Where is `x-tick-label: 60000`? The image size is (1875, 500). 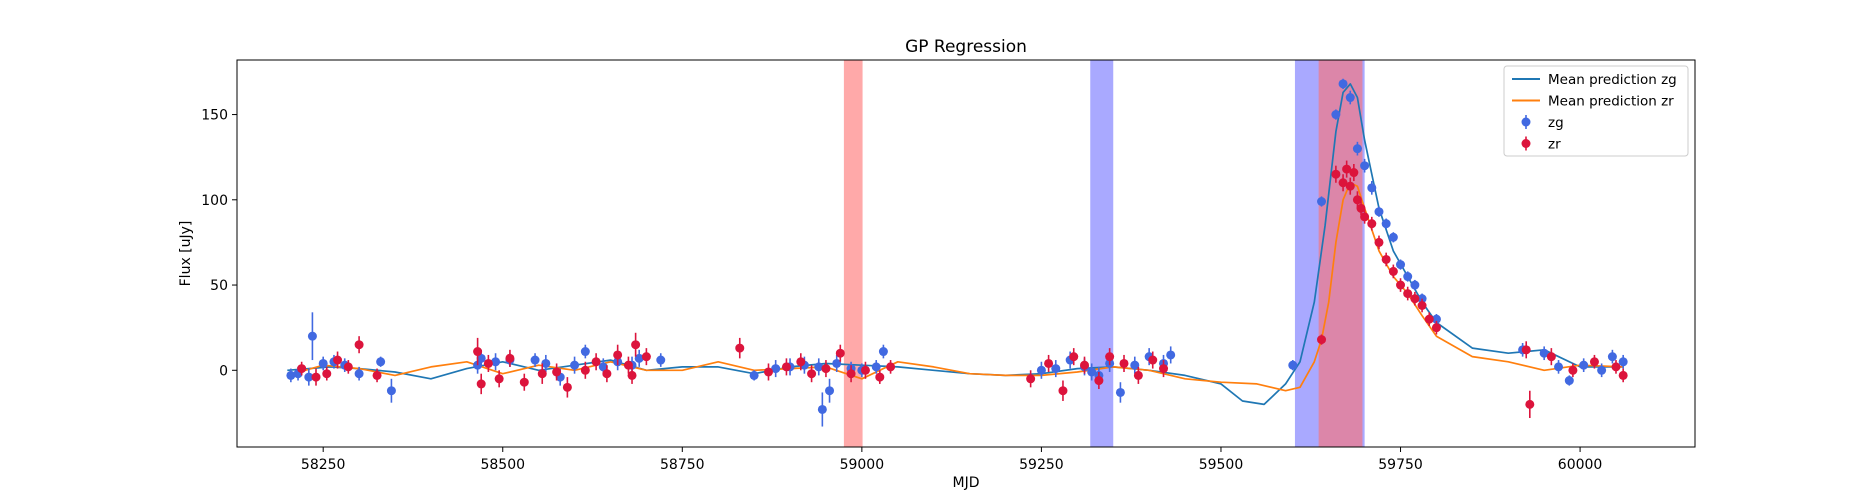 x-tick-label: 60000 is located at coordinates (1580, 465).